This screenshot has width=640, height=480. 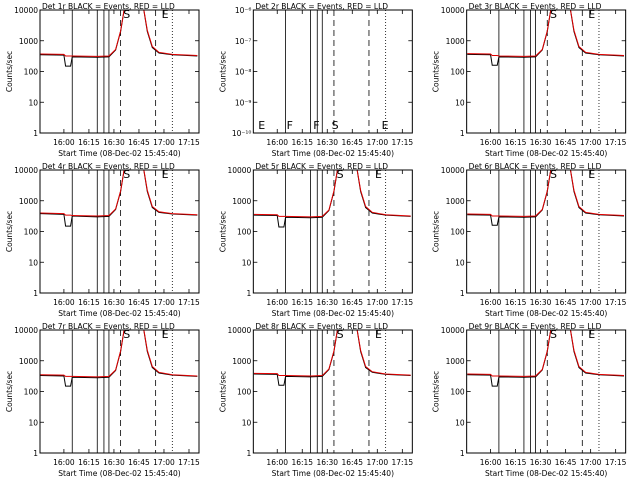 What do you see at coordinates (290, 125) in the screenshot?
I see `annotation: F` at bounding box center [290, 125].